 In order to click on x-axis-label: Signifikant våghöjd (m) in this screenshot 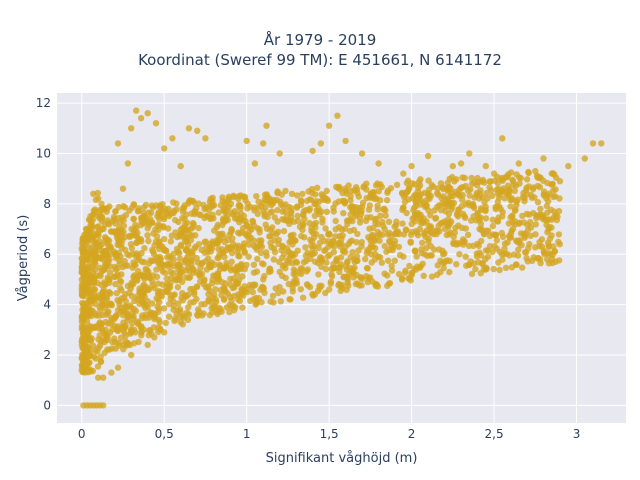, I will do `click(342, 458)`.